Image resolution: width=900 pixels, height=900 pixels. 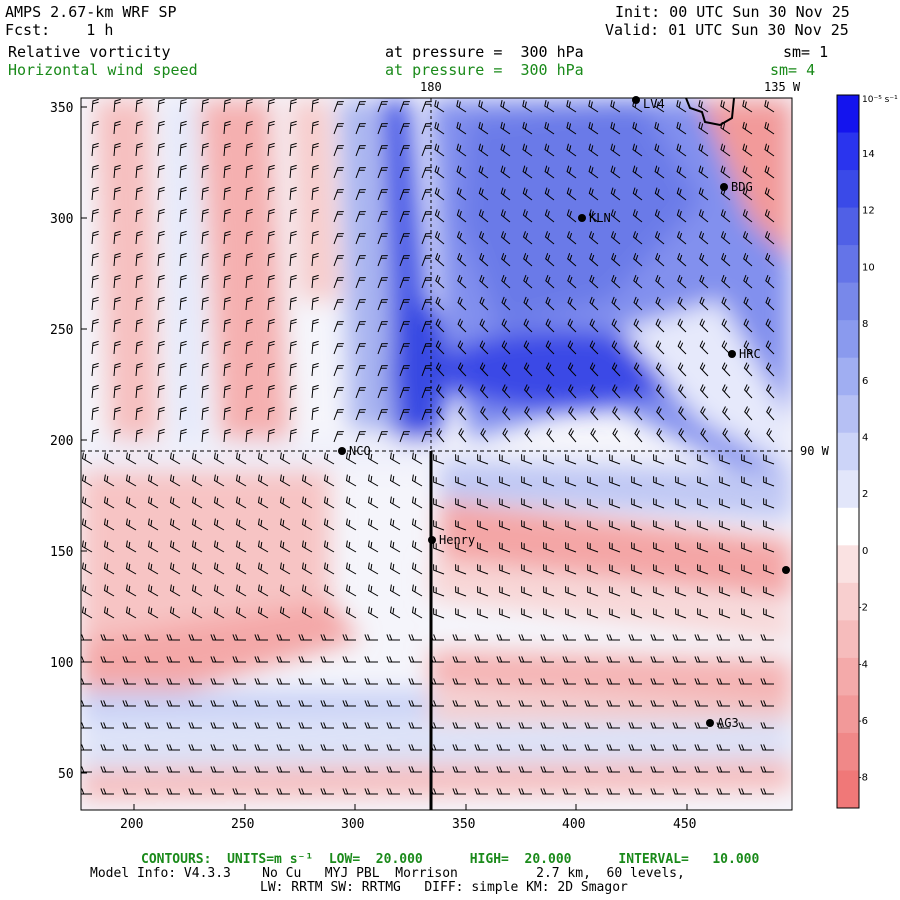 What do you see at coordinates (744, 354) in the screenshot?
I see `station-hrc: HRC` at bounding box center [744, 354].